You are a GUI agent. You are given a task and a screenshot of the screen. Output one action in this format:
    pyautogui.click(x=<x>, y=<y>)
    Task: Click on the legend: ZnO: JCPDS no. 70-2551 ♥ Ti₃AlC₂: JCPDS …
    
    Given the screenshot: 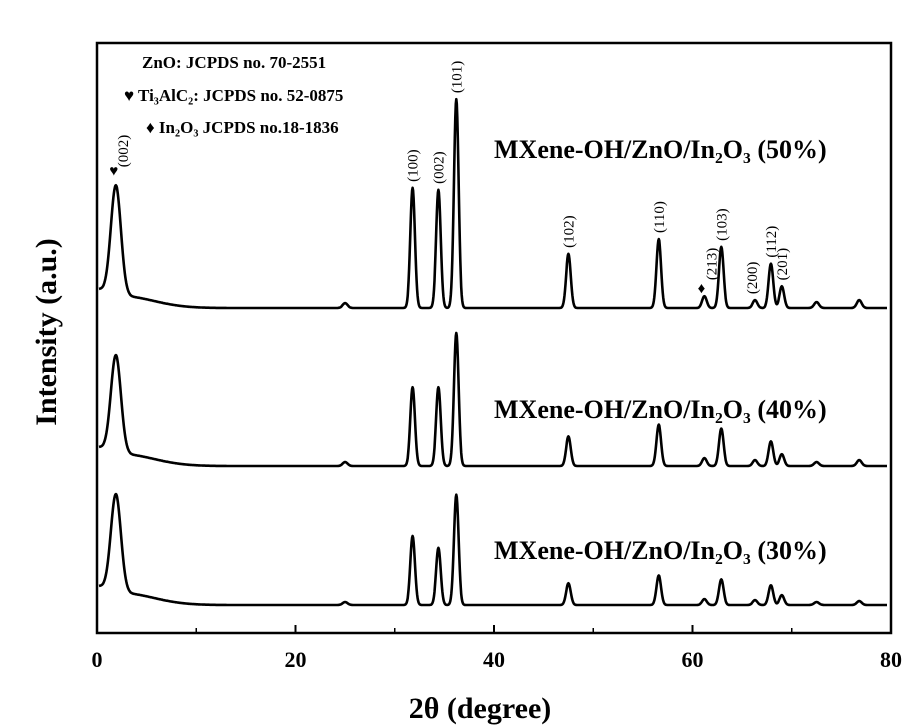 What is the action you would take?
    pyautogui.click(x=233, y=95)
    